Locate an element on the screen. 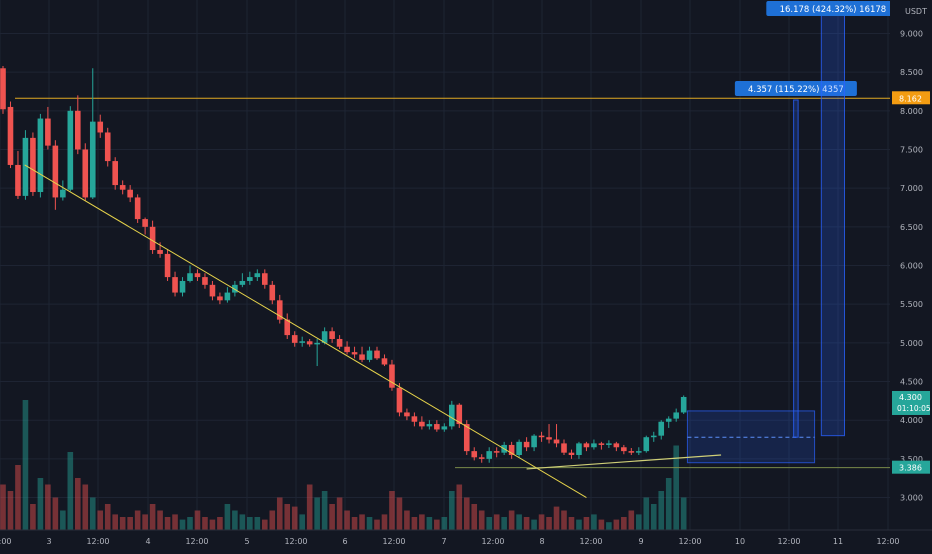 The image size is (932, 554). time-tick-label: 8 is located at coordinates (541, 541).